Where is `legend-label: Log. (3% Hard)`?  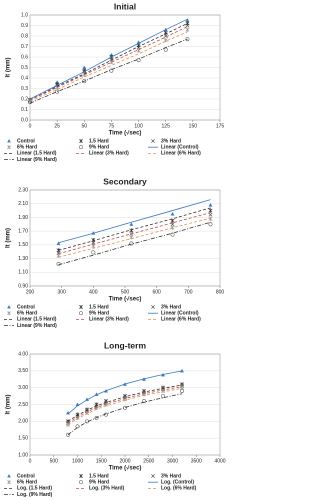
legend-label: Log. (3% Hard) is located at coordinates (107, 489).